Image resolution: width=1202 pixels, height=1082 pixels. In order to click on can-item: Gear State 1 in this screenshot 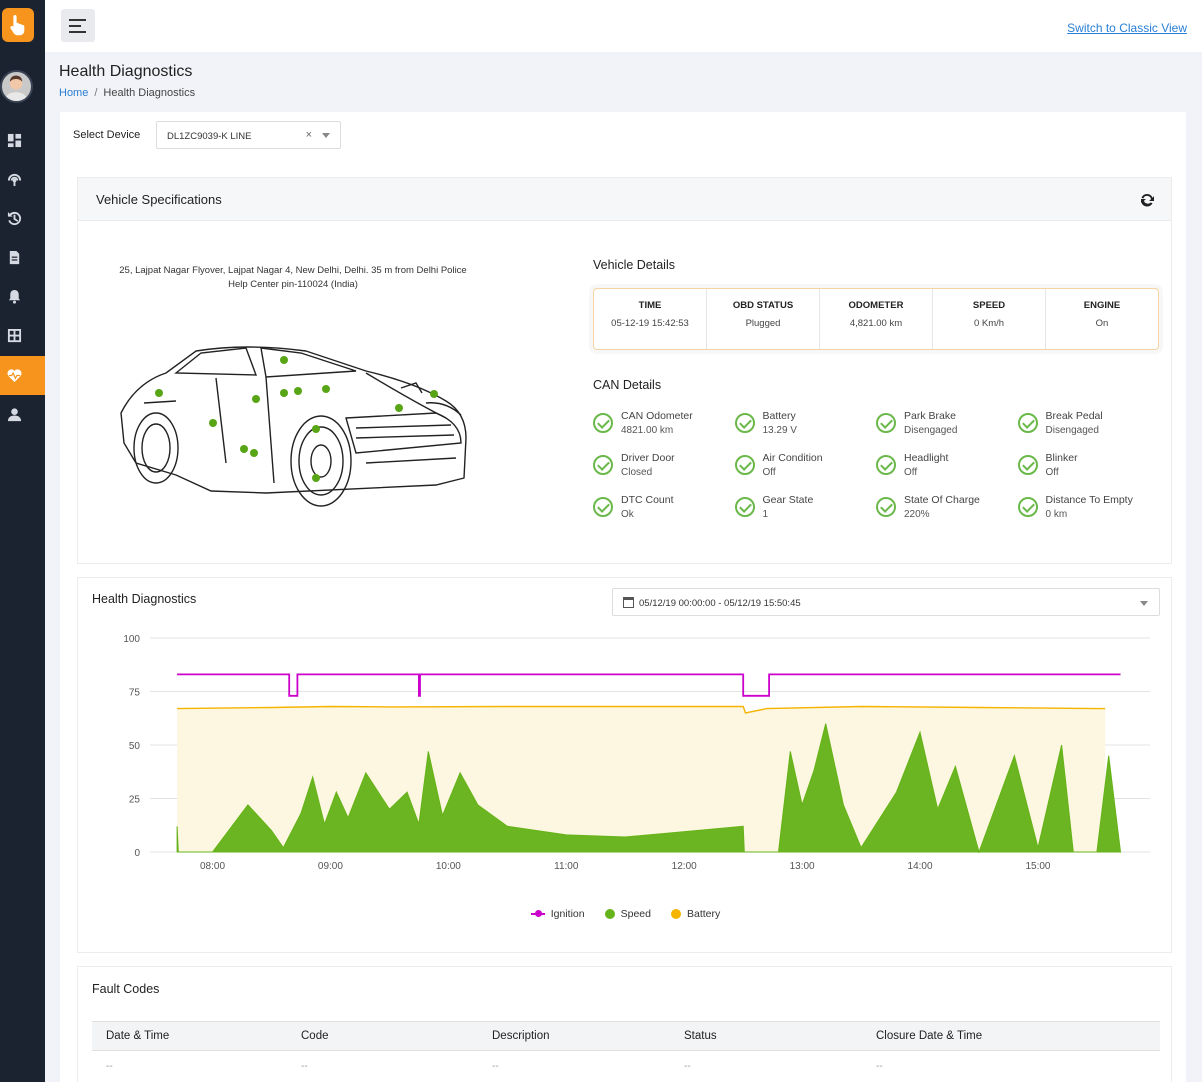, I will do `click(805, 508)`.